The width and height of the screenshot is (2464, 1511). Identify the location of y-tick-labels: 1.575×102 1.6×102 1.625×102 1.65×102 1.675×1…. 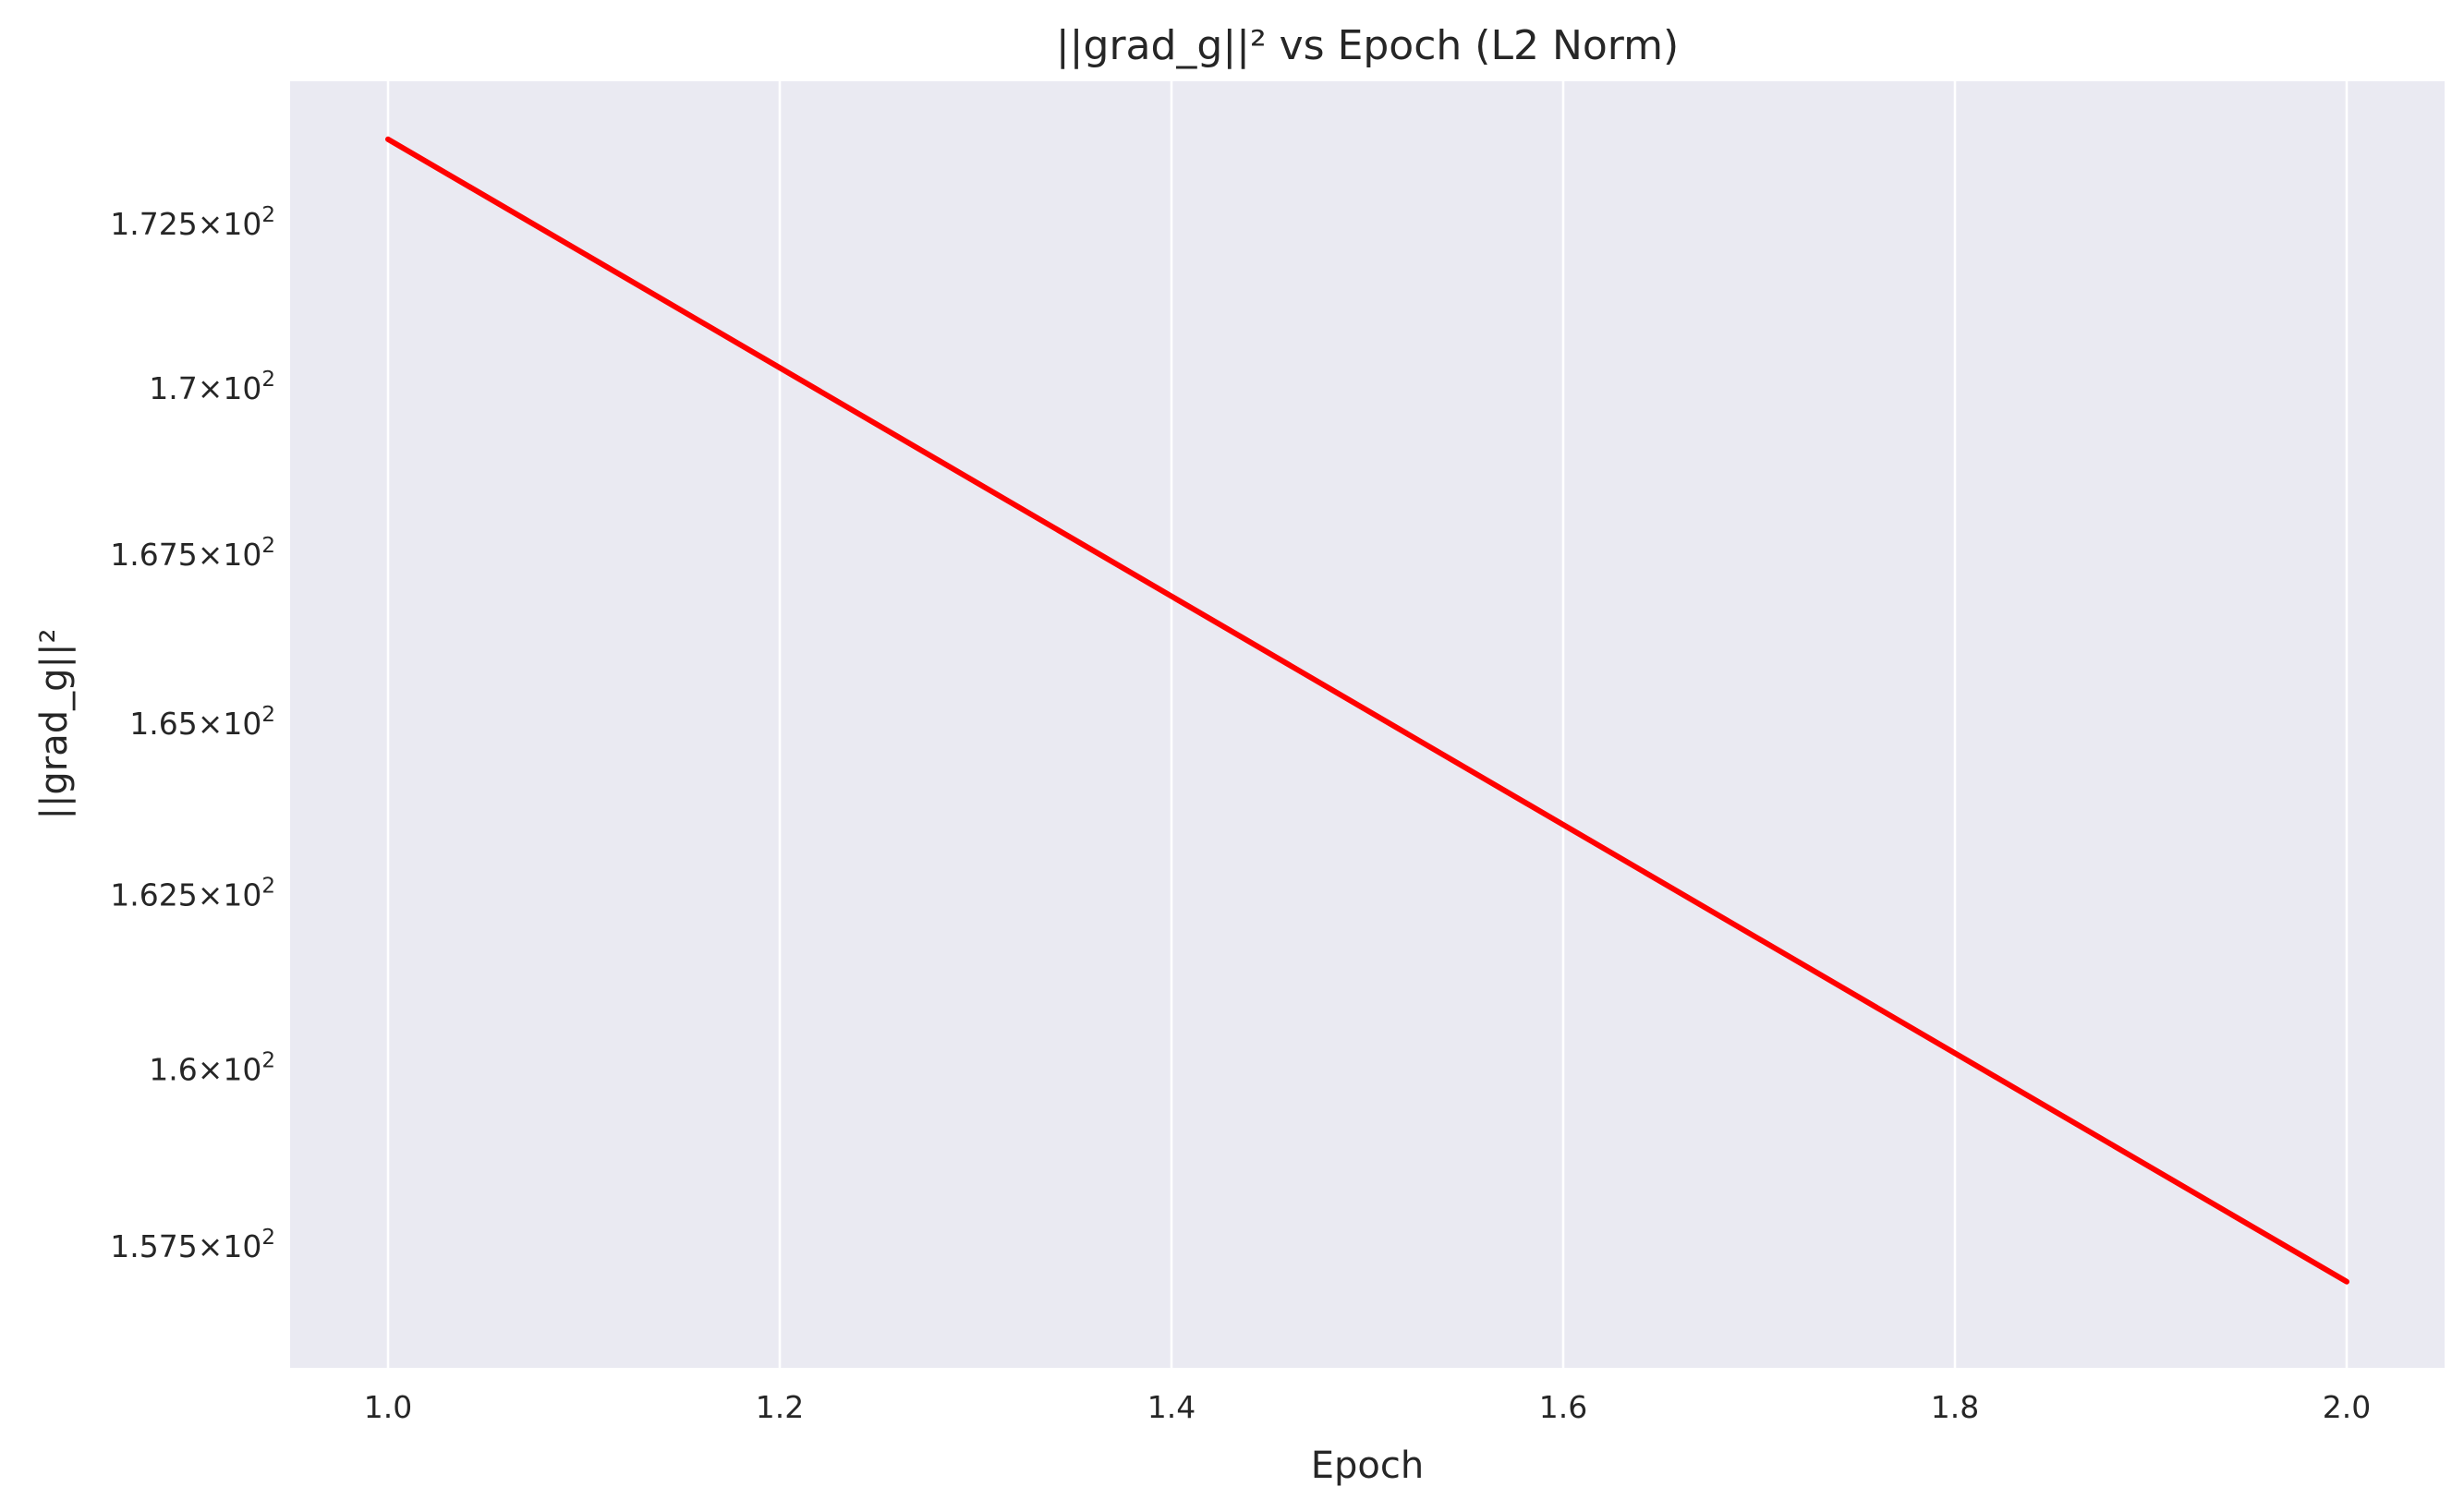
(192, 733).